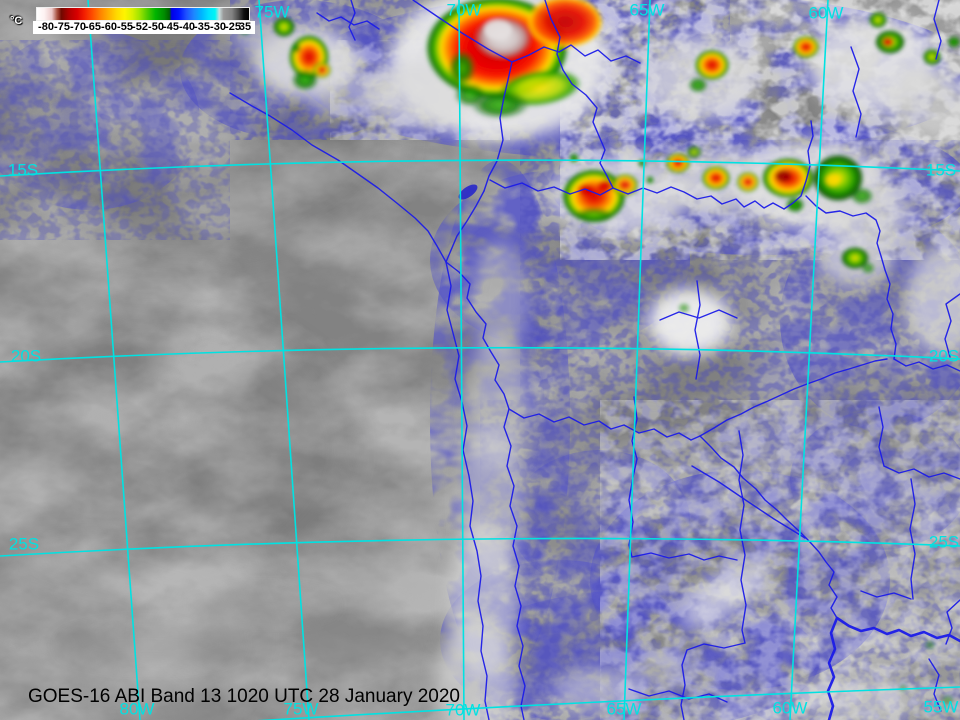 This screenshot has height=720, width=960. What do you see at coordinates (137, 709) in the screenshot?
I see `lon-label-bottom-80w: 80W` at bounding box center [137, 709].